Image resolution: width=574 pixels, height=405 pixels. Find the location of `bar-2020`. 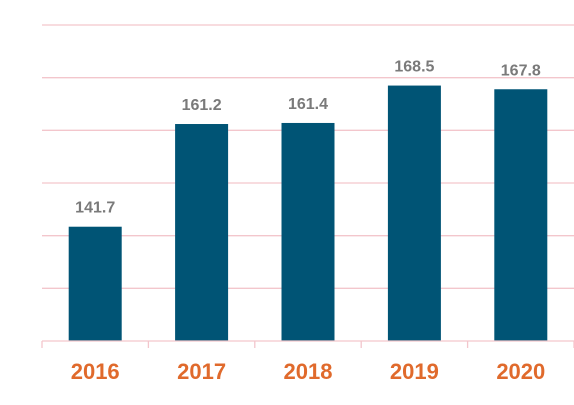

bar-2020 is located at coordinates (521, 215).